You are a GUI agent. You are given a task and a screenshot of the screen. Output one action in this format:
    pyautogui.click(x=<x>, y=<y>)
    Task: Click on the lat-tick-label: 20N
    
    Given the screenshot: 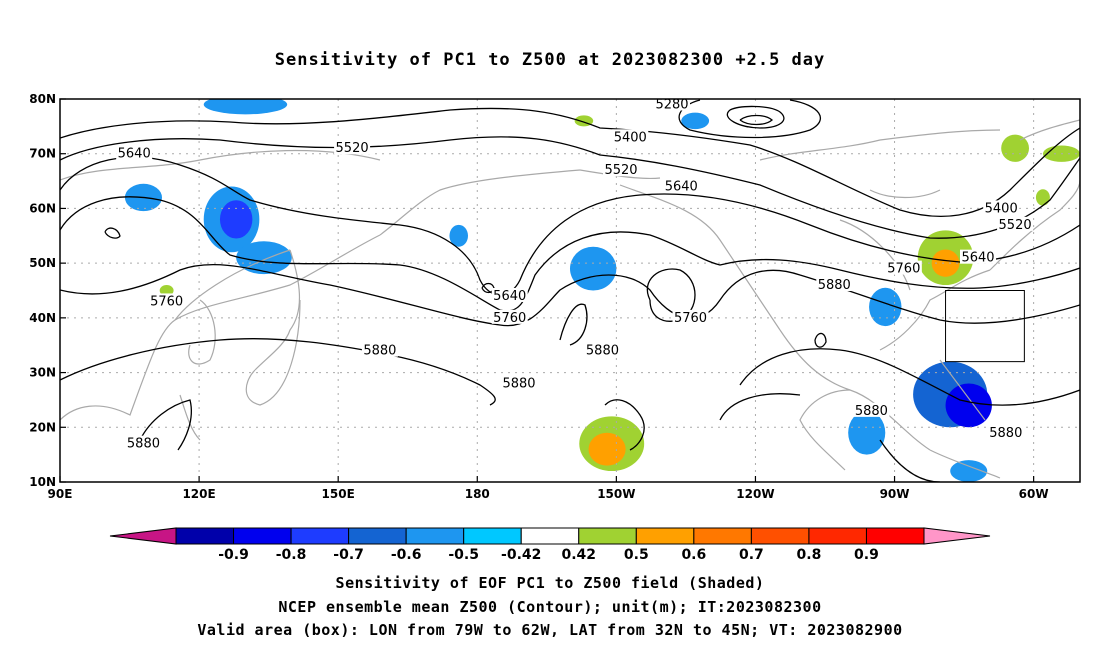 What is the action you would take?
    pyautogui.click(x=42, y=427)
    